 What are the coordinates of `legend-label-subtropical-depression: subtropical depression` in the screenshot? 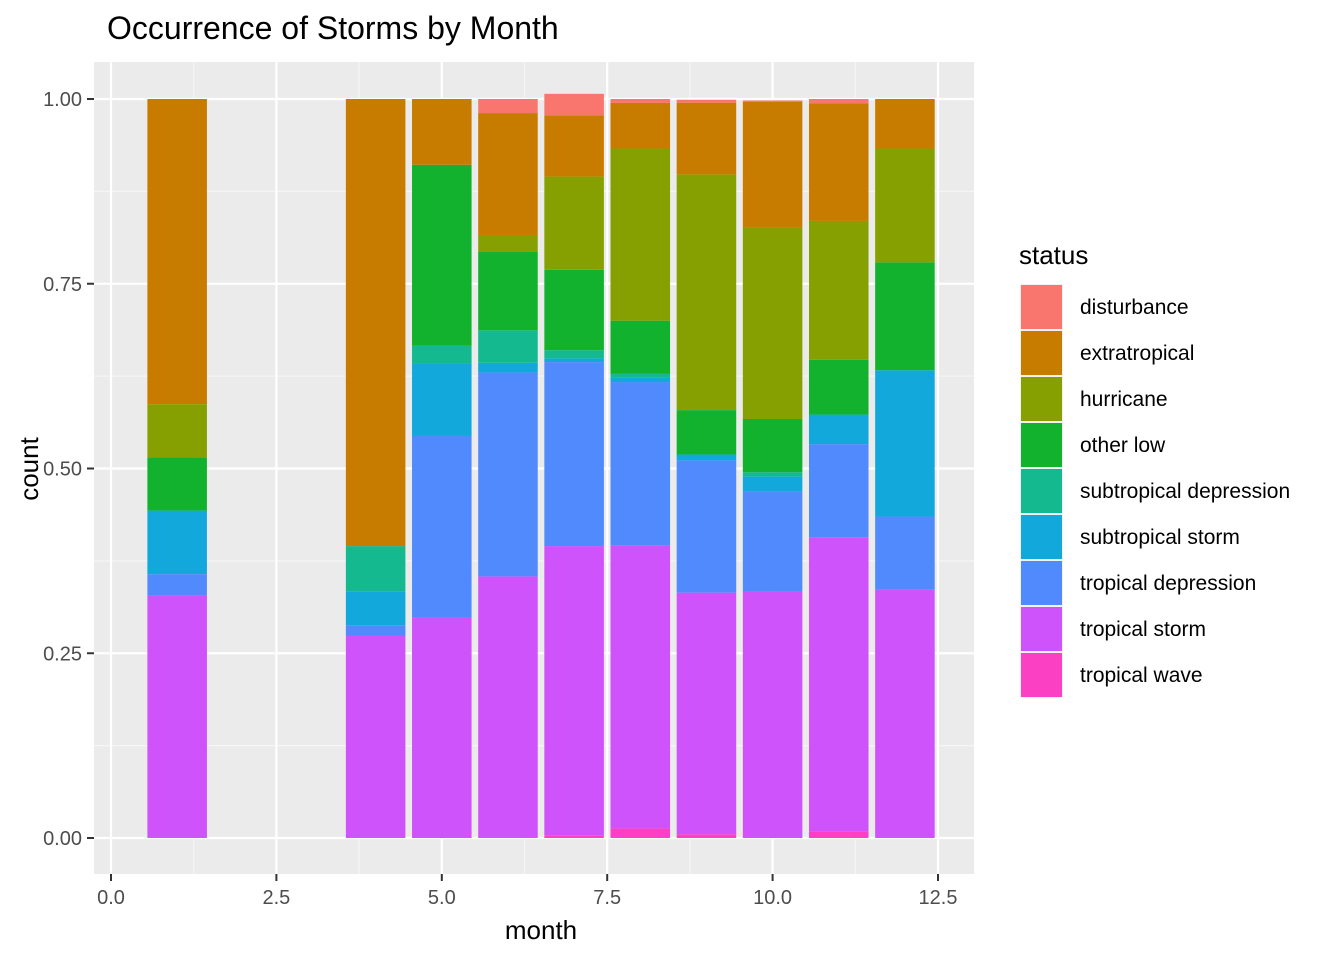 It's located at (1185, 491).